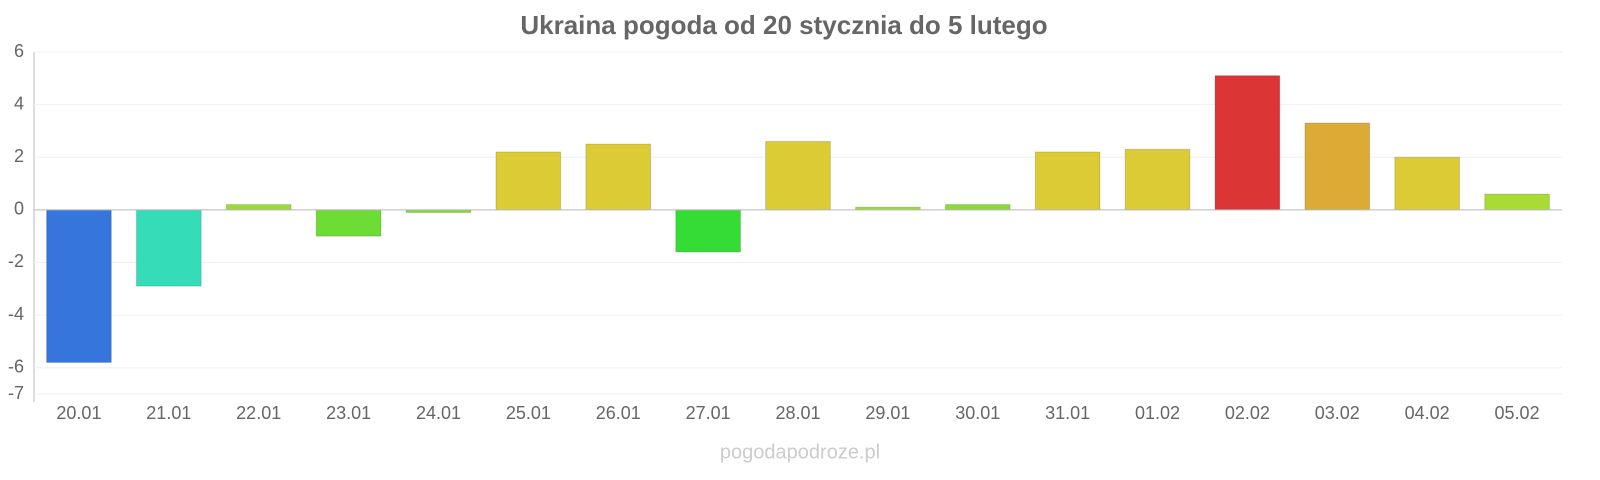 The image size is (1600, 480). I want to click on x-tick-label: 28.01, so click(797, 413).